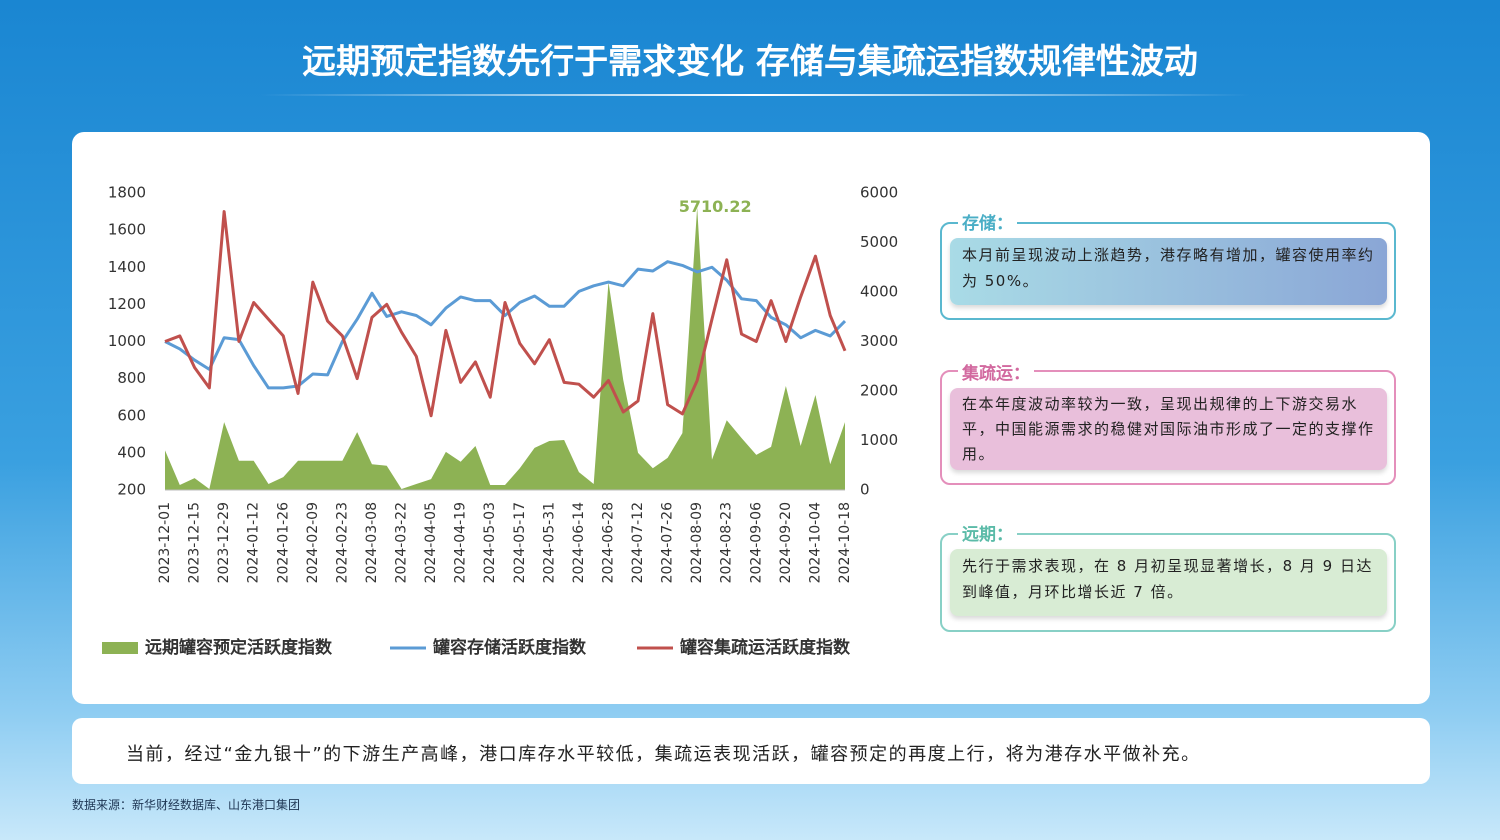 This screenshot has width=1500, height=840. What do you see at coordinates (727, 542) in the screenshot?
I see `x-tick-label: 2024-08-23` at bounding box center [727, 542].